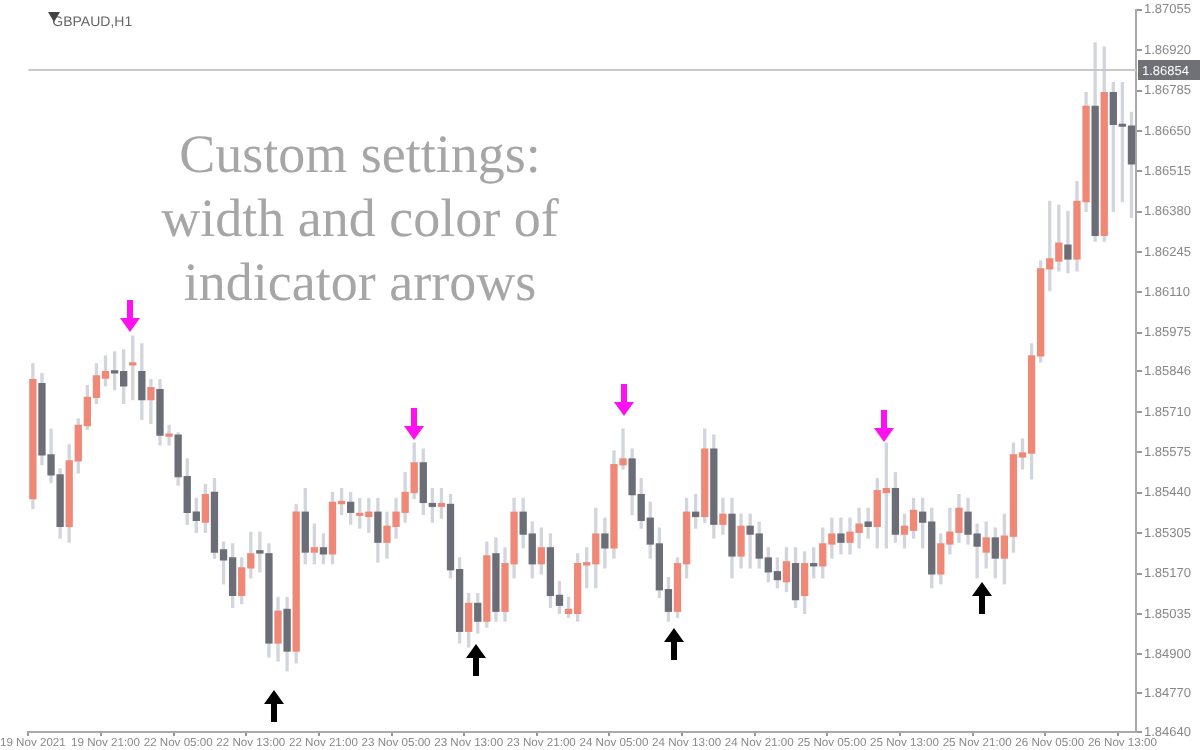 The image size is (1200, 750). I want to click on candlestick, so click(1068, 242).